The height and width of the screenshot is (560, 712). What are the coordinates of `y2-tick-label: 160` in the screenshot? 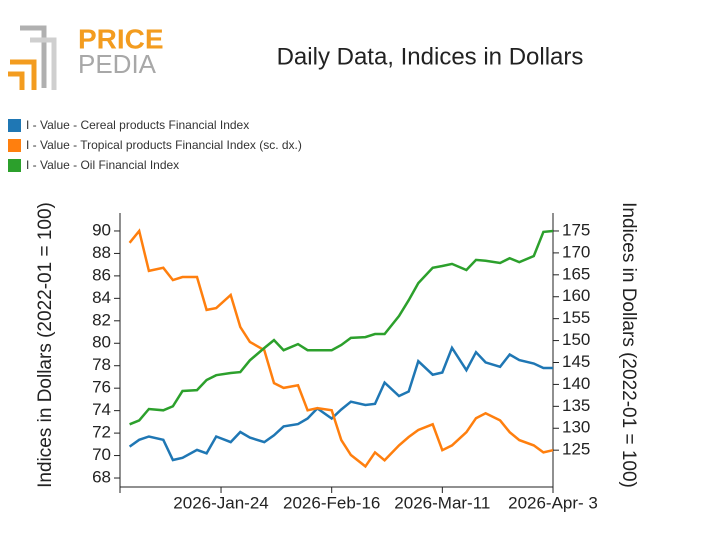 It's located at (576, 295).